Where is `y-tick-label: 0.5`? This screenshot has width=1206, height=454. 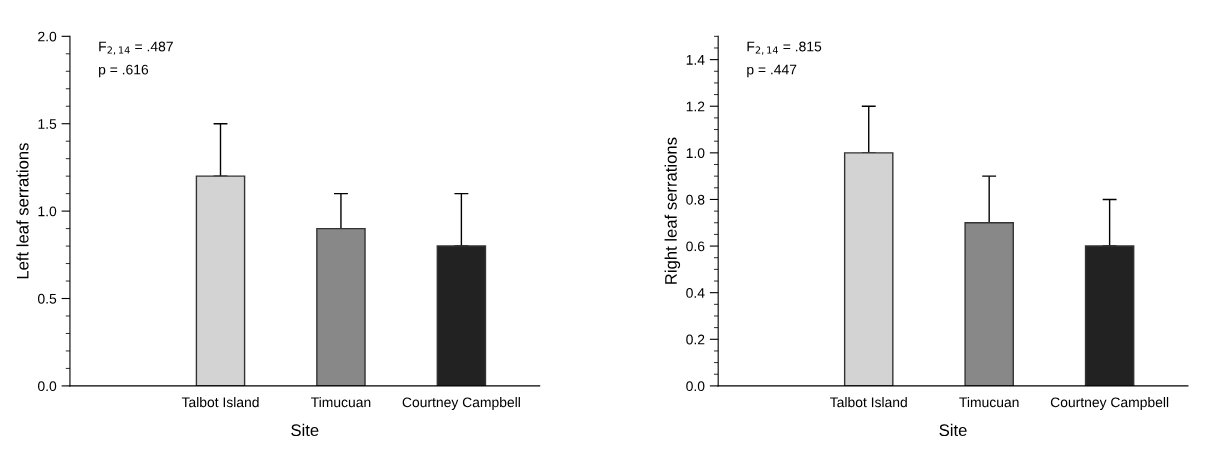 y-tick-label: 0.5 is located at coordinates (47, 298).